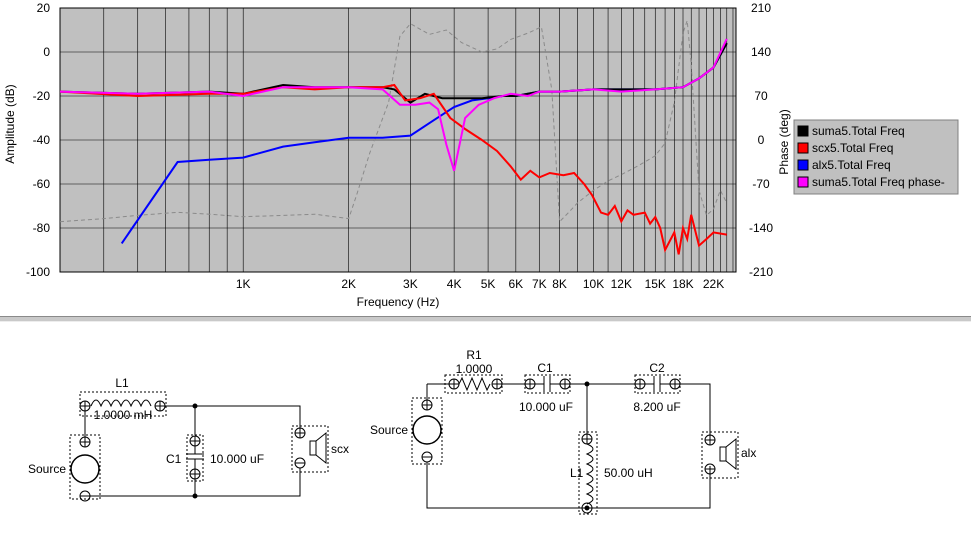 This screenshot has width=971, height=557. I want to click on capacitor-c1-left-name: C1, so click(174, 459).